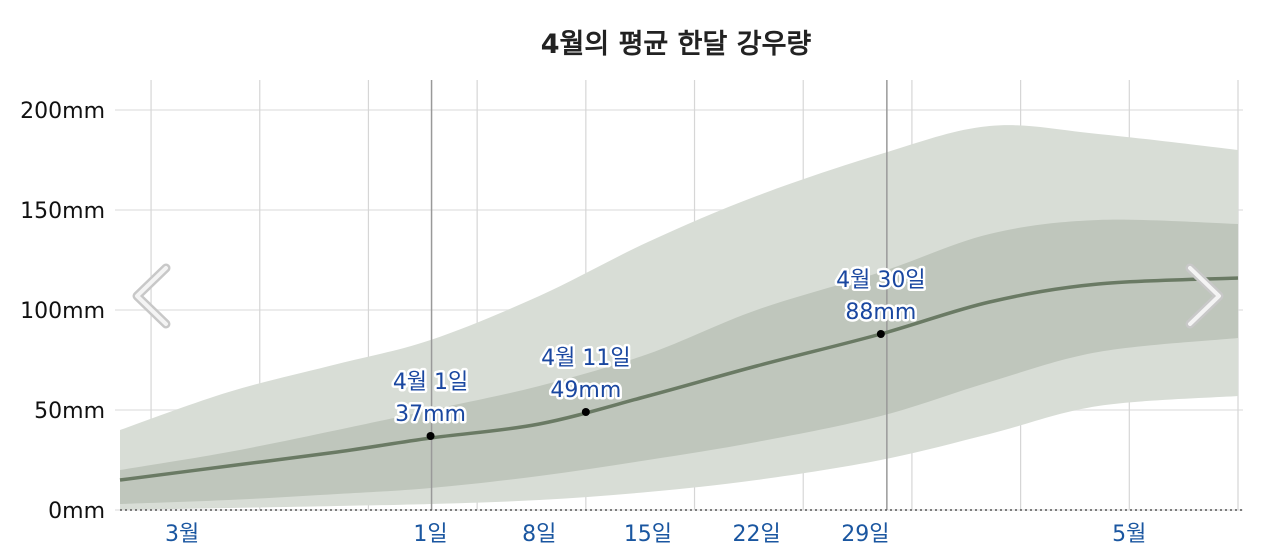 The width and height of the screenshot is (1280, 556). What do you see at coordinates (1204, 296) in the screenshot?
I see `next-button` at bounding box center [1204, 296].